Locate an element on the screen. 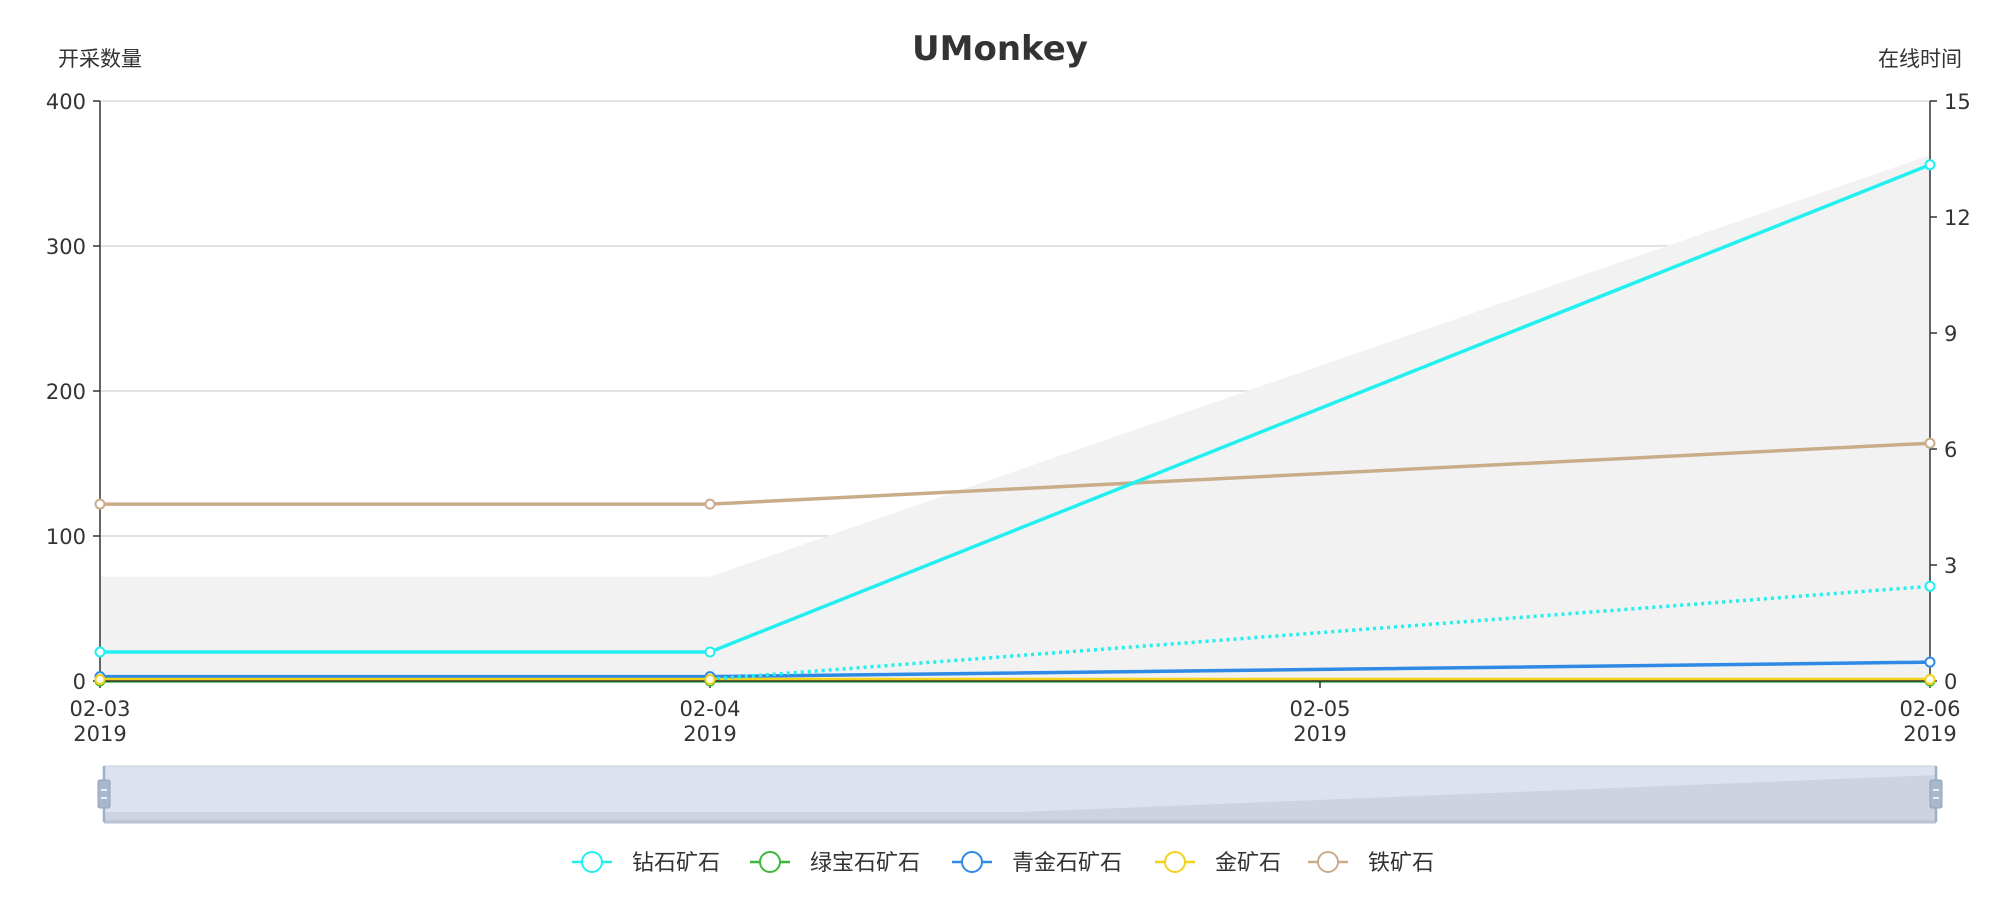 The width and height of the screenshot is (2000, 900). online-time-point is located at coordinates (1930, 586).